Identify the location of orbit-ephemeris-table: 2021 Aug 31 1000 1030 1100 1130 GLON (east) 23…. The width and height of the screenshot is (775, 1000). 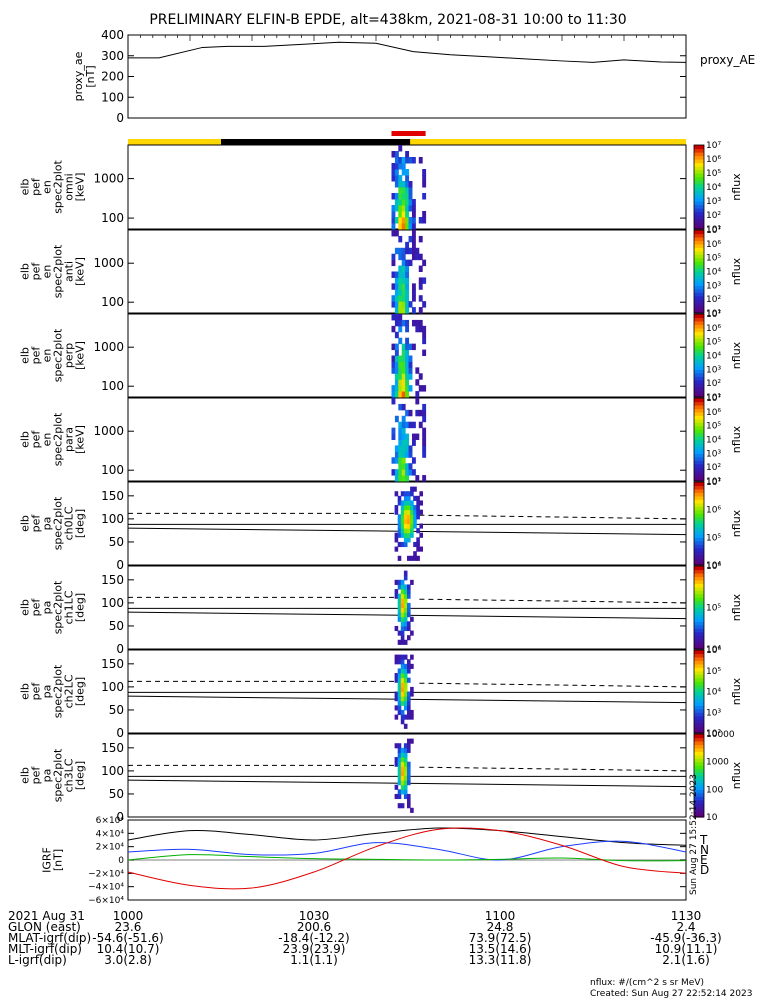
(365, 938).